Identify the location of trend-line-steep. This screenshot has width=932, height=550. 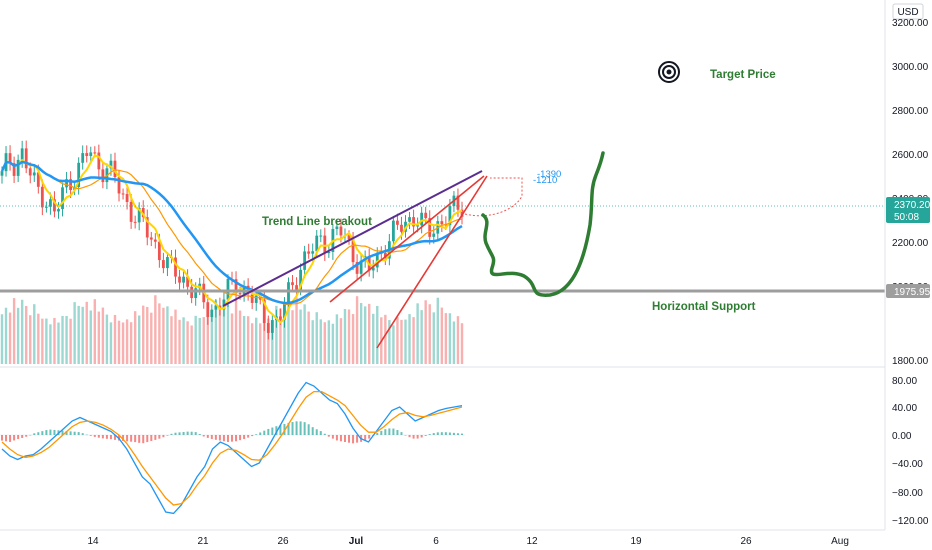
(432, 262).